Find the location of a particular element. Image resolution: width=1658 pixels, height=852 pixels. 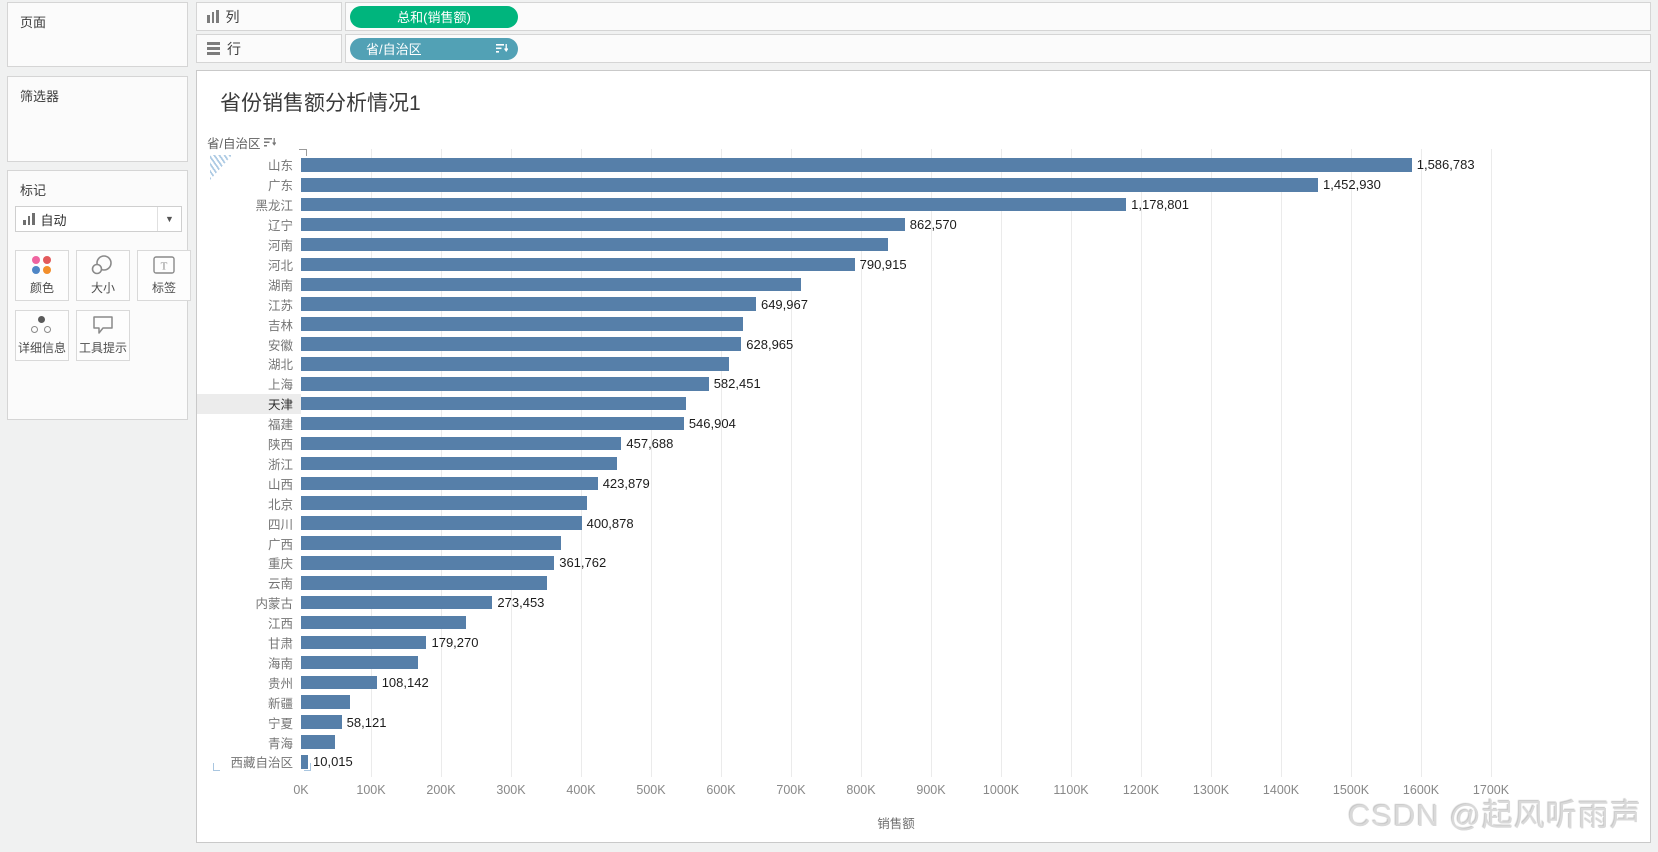

bar-row: 青海 is located at coordinates (923, 742).